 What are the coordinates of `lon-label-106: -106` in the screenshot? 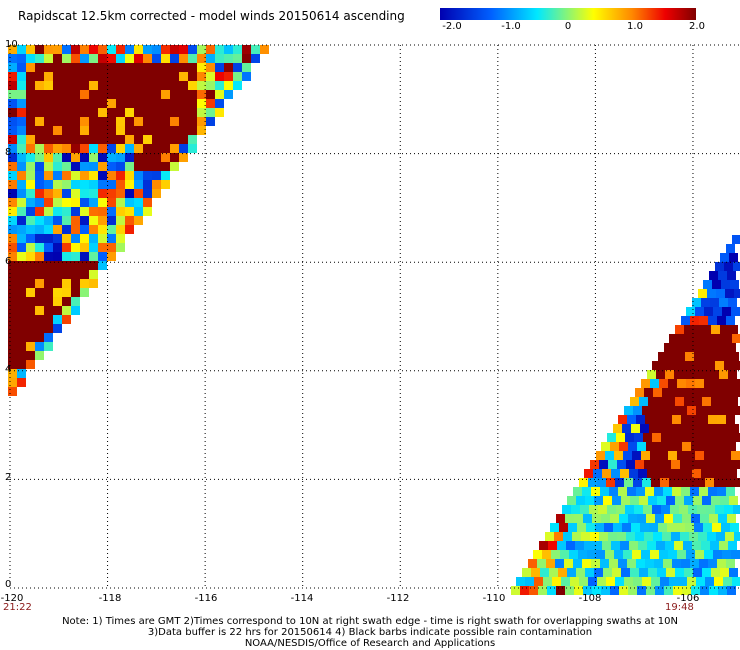 It's located at (688, 598).